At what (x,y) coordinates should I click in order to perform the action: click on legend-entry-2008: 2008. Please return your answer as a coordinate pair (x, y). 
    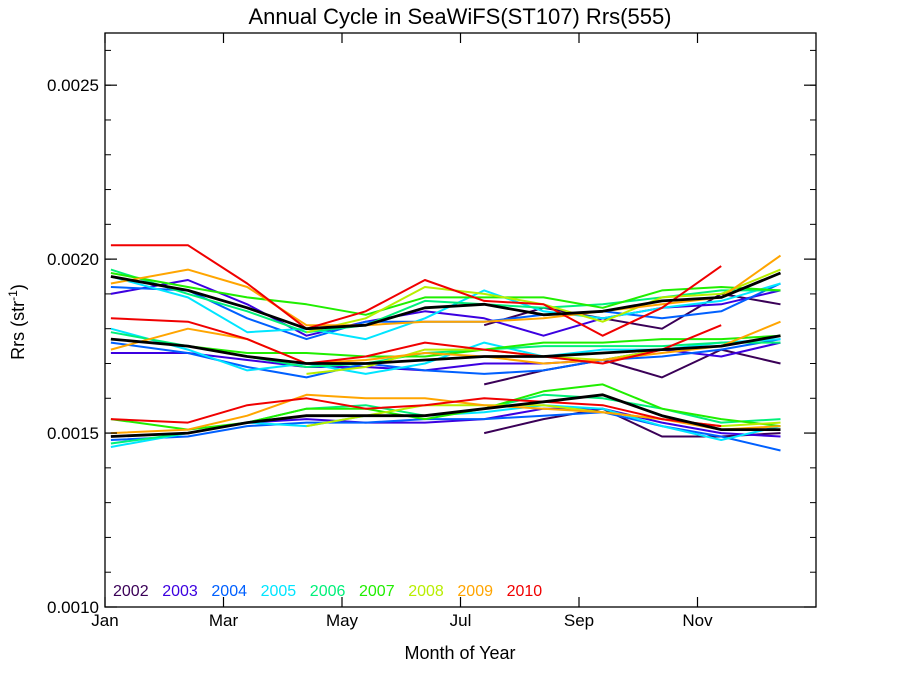
    Looking at the image, I should click on (426, 591).